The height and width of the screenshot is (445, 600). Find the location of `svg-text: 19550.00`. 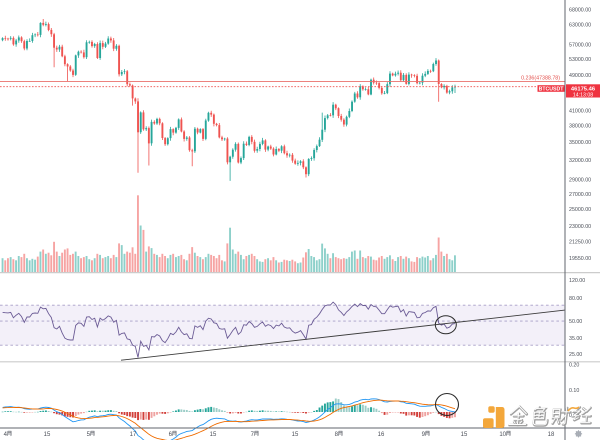

svg-text: 19550.00 is located at coordinates (580, 259).